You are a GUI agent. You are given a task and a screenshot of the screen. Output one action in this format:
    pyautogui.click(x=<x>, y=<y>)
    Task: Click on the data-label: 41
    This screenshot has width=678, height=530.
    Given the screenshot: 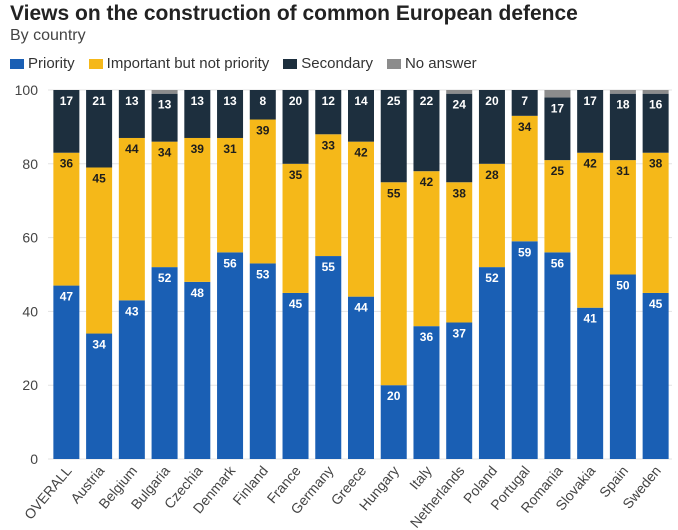 What is the action you would take?
    pyautogui.click(x=590, y=319)
    